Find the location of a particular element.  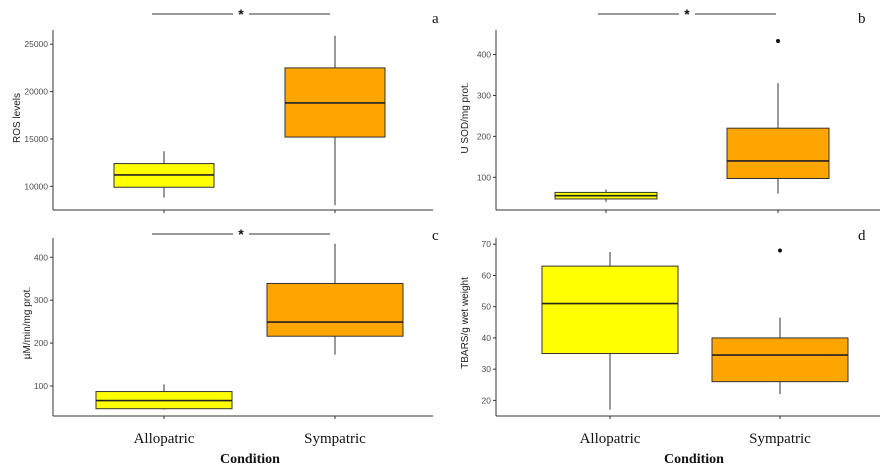

y-axis-label: ROS levels is located at coordinates (17, 118).